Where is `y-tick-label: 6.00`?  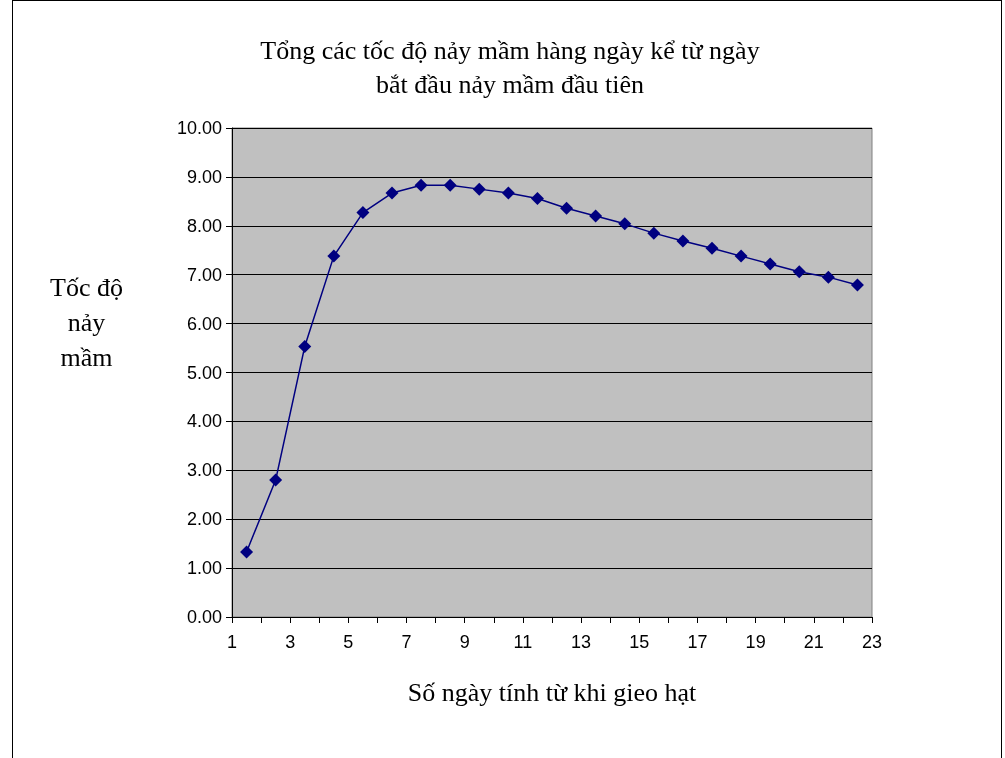 y-tick-label: 6.00 is located at coordinates (204, 323).